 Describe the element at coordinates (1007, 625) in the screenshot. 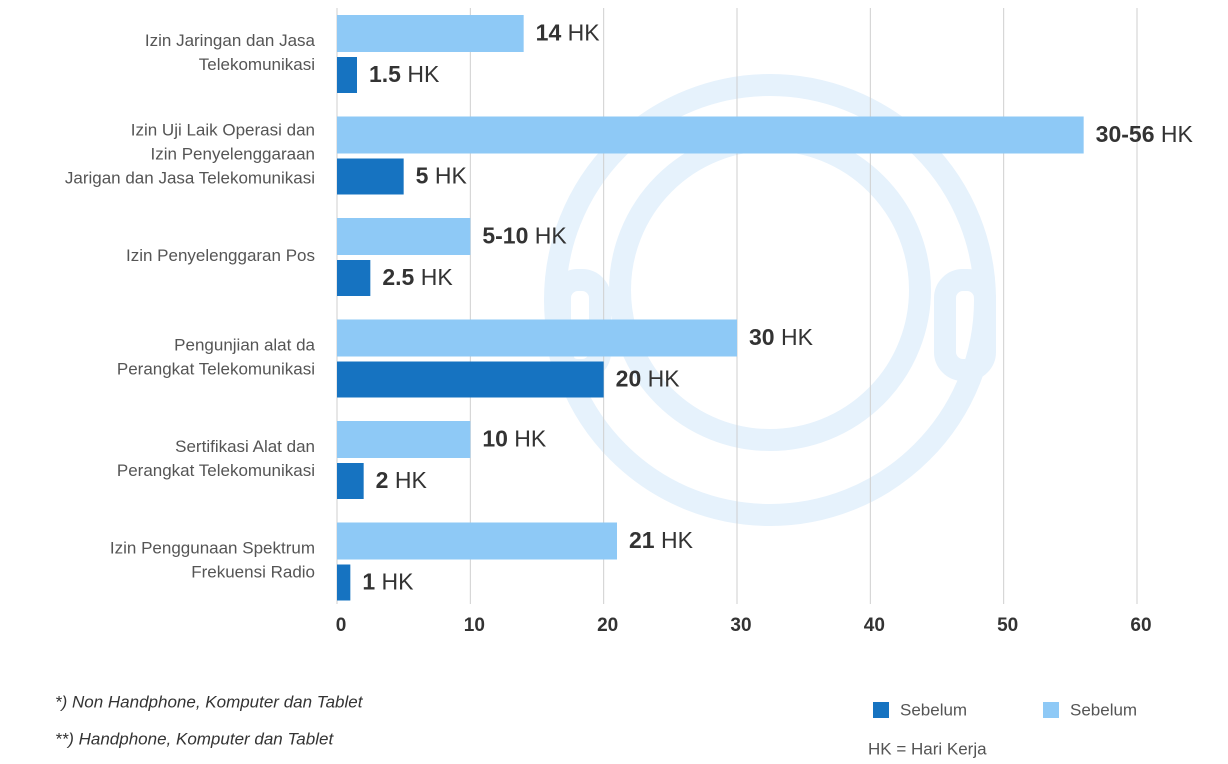

I see `x-tick-label: 50` at that location.